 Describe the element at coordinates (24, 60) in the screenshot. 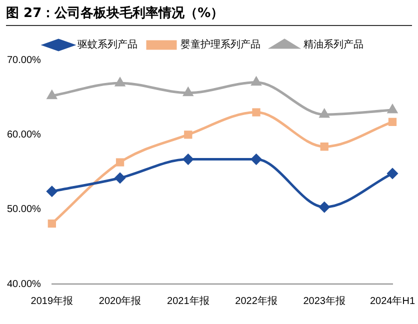

I see `y-tick-label: 70.00%` at that location.